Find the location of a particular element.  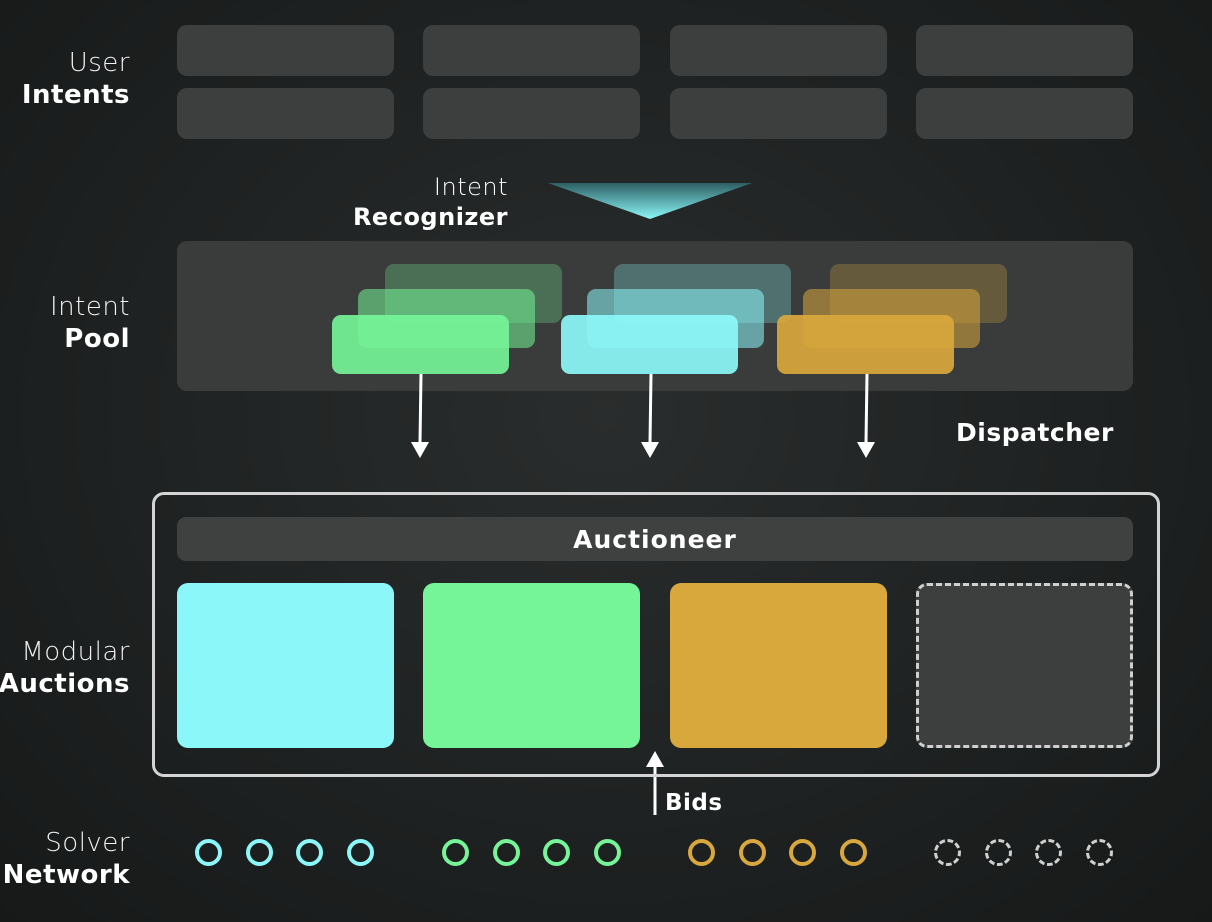

recognizer-funnel-icon is located at coordinates (650, 201).